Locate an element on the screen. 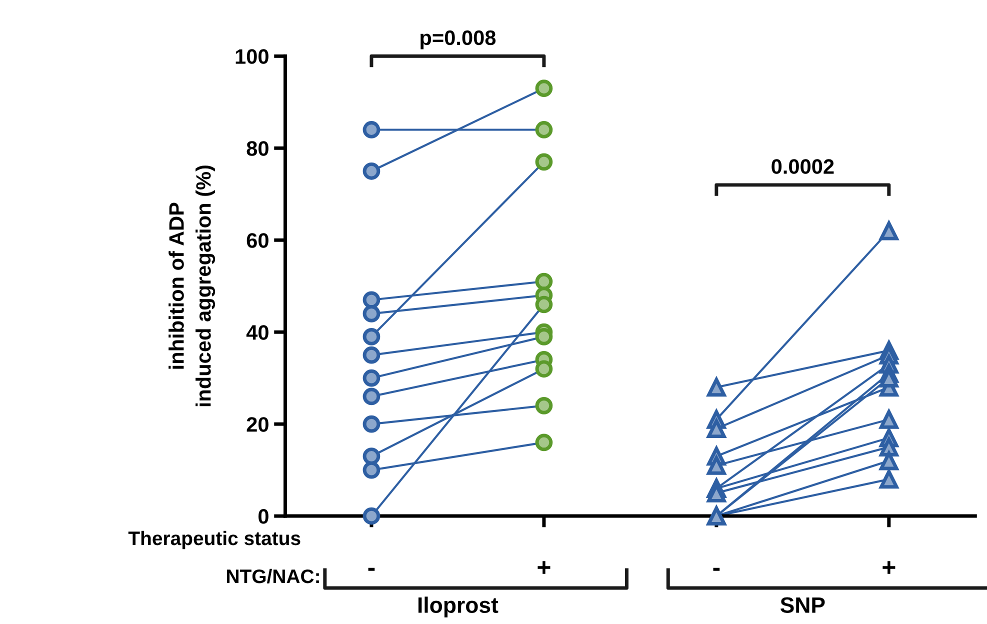  y-tick-label: 100 is located at coordinates (252, 56).